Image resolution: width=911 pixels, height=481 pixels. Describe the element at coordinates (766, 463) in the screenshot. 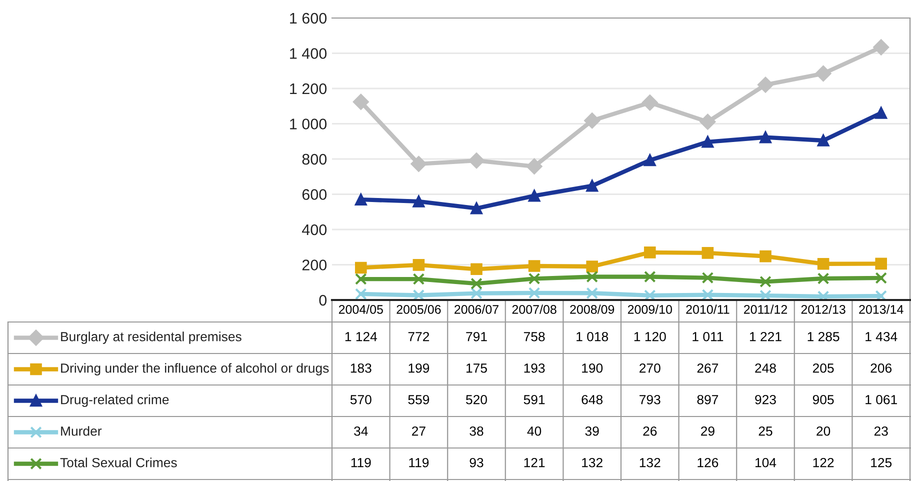

I see `data-label: 104` at that location.